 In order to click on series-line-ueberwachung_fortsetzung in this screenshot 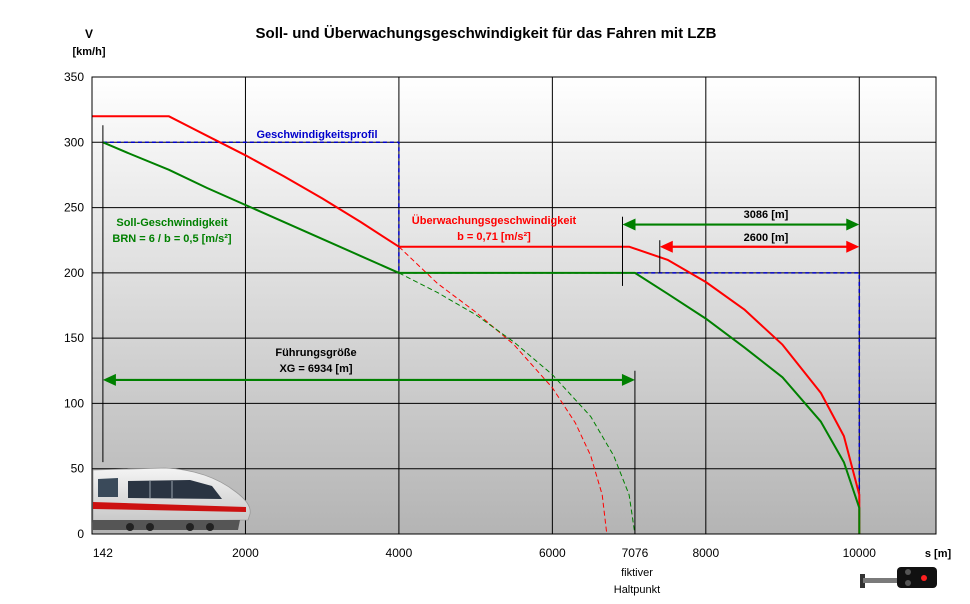, I will do `click(503, 390)`.